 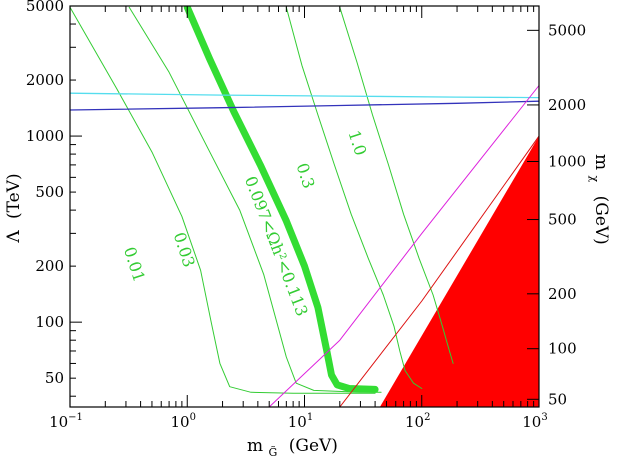 What do you see at coordinates (45, 136) in the screenshot?
I see `y-tick-label: 1000` at bounding box center [45, 136].